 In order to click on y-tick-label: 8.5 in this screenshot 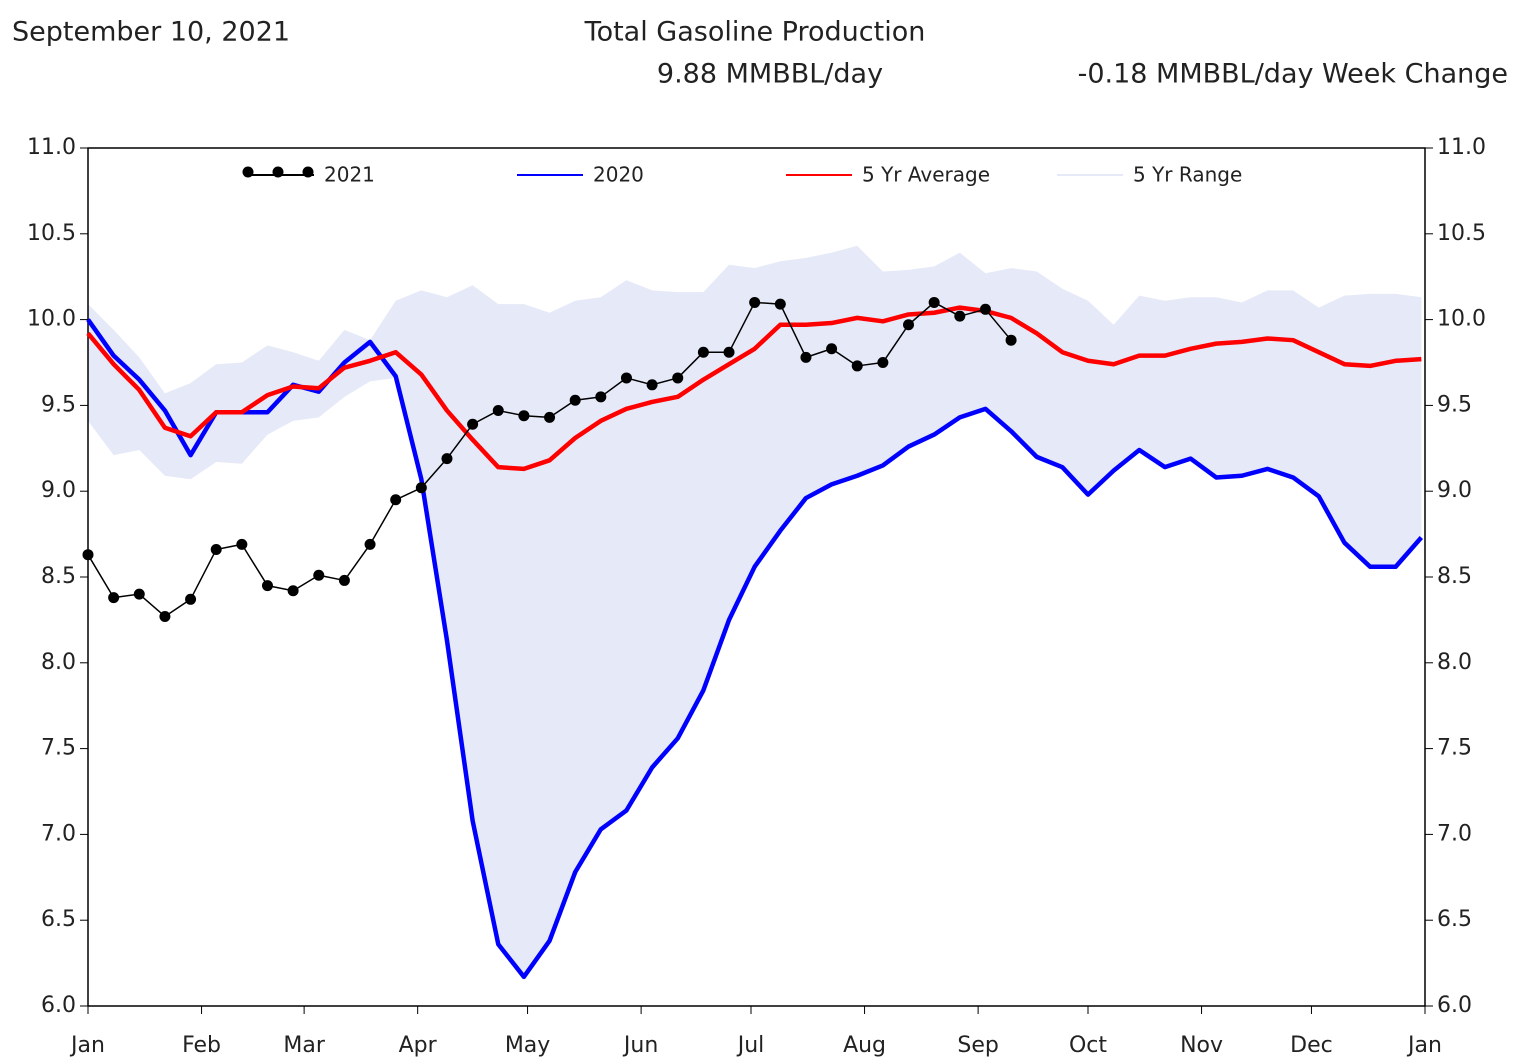, I will do `click(58, 576)`.